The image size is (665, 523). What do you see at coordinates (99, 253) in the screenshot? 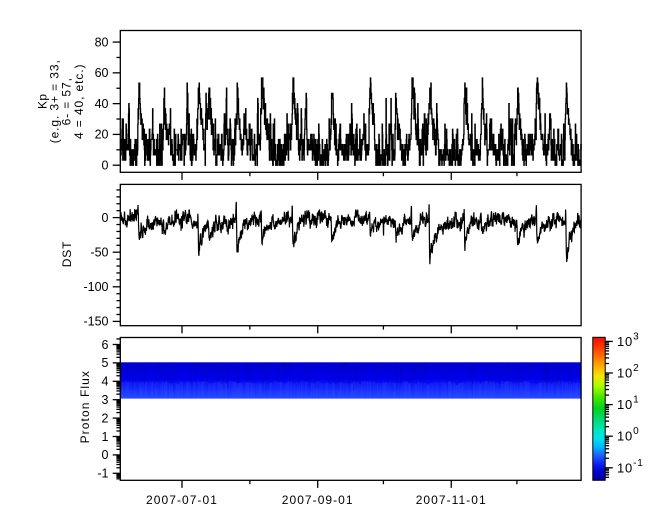
I see `svg-text: -50` at bounding box center [99, 253].